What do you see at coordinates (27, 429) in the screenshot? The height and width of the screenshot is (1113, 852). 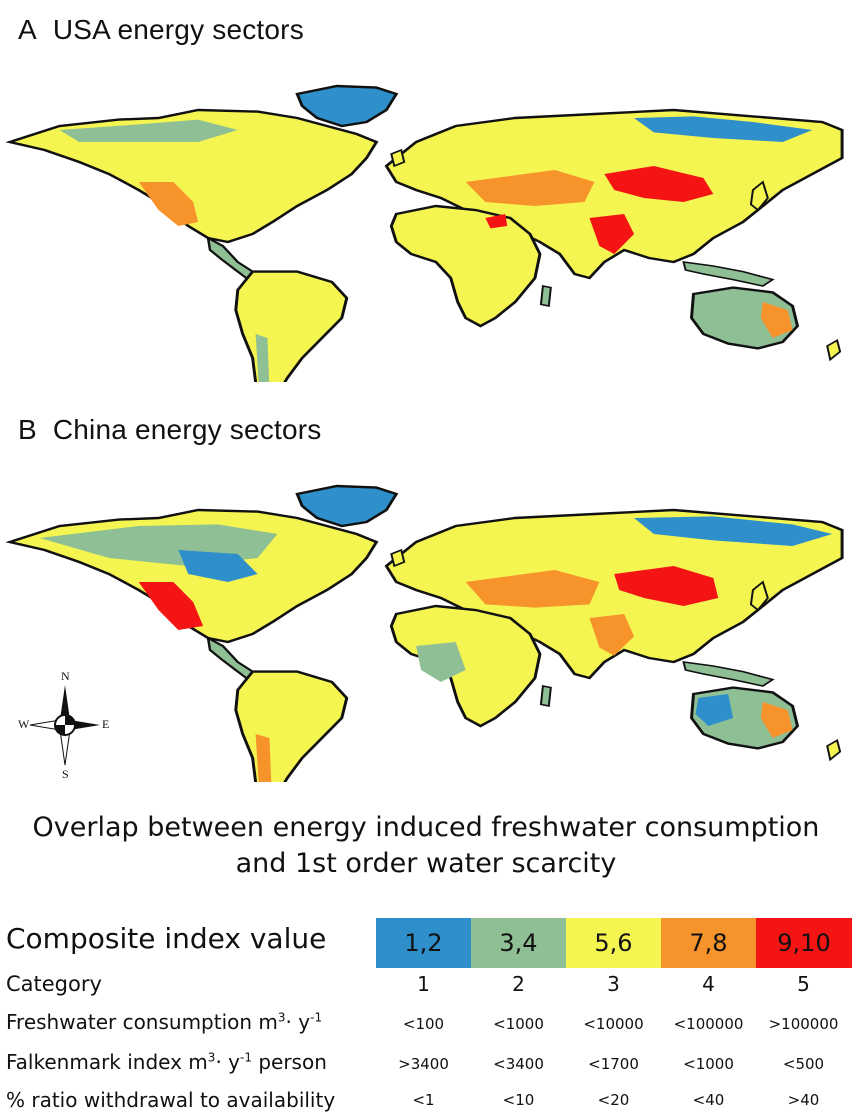 I see `panel-b-letter: B` at bounding box center [27, 429].